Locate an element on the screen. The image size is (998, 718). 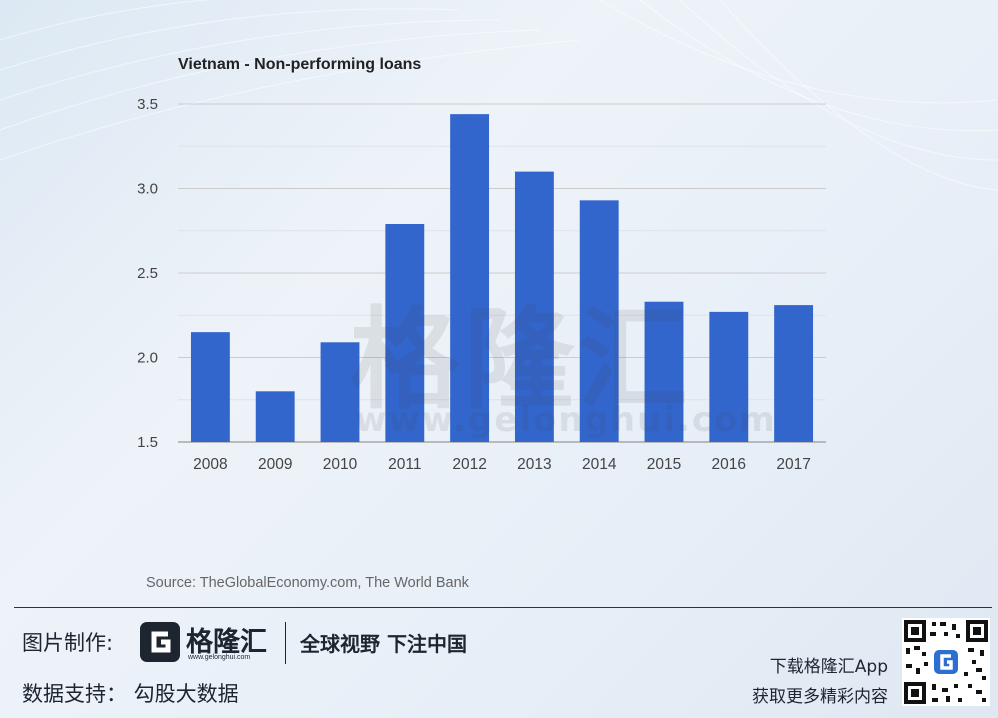
x-tick-label: 2011 is located at coordinates (404, 464).